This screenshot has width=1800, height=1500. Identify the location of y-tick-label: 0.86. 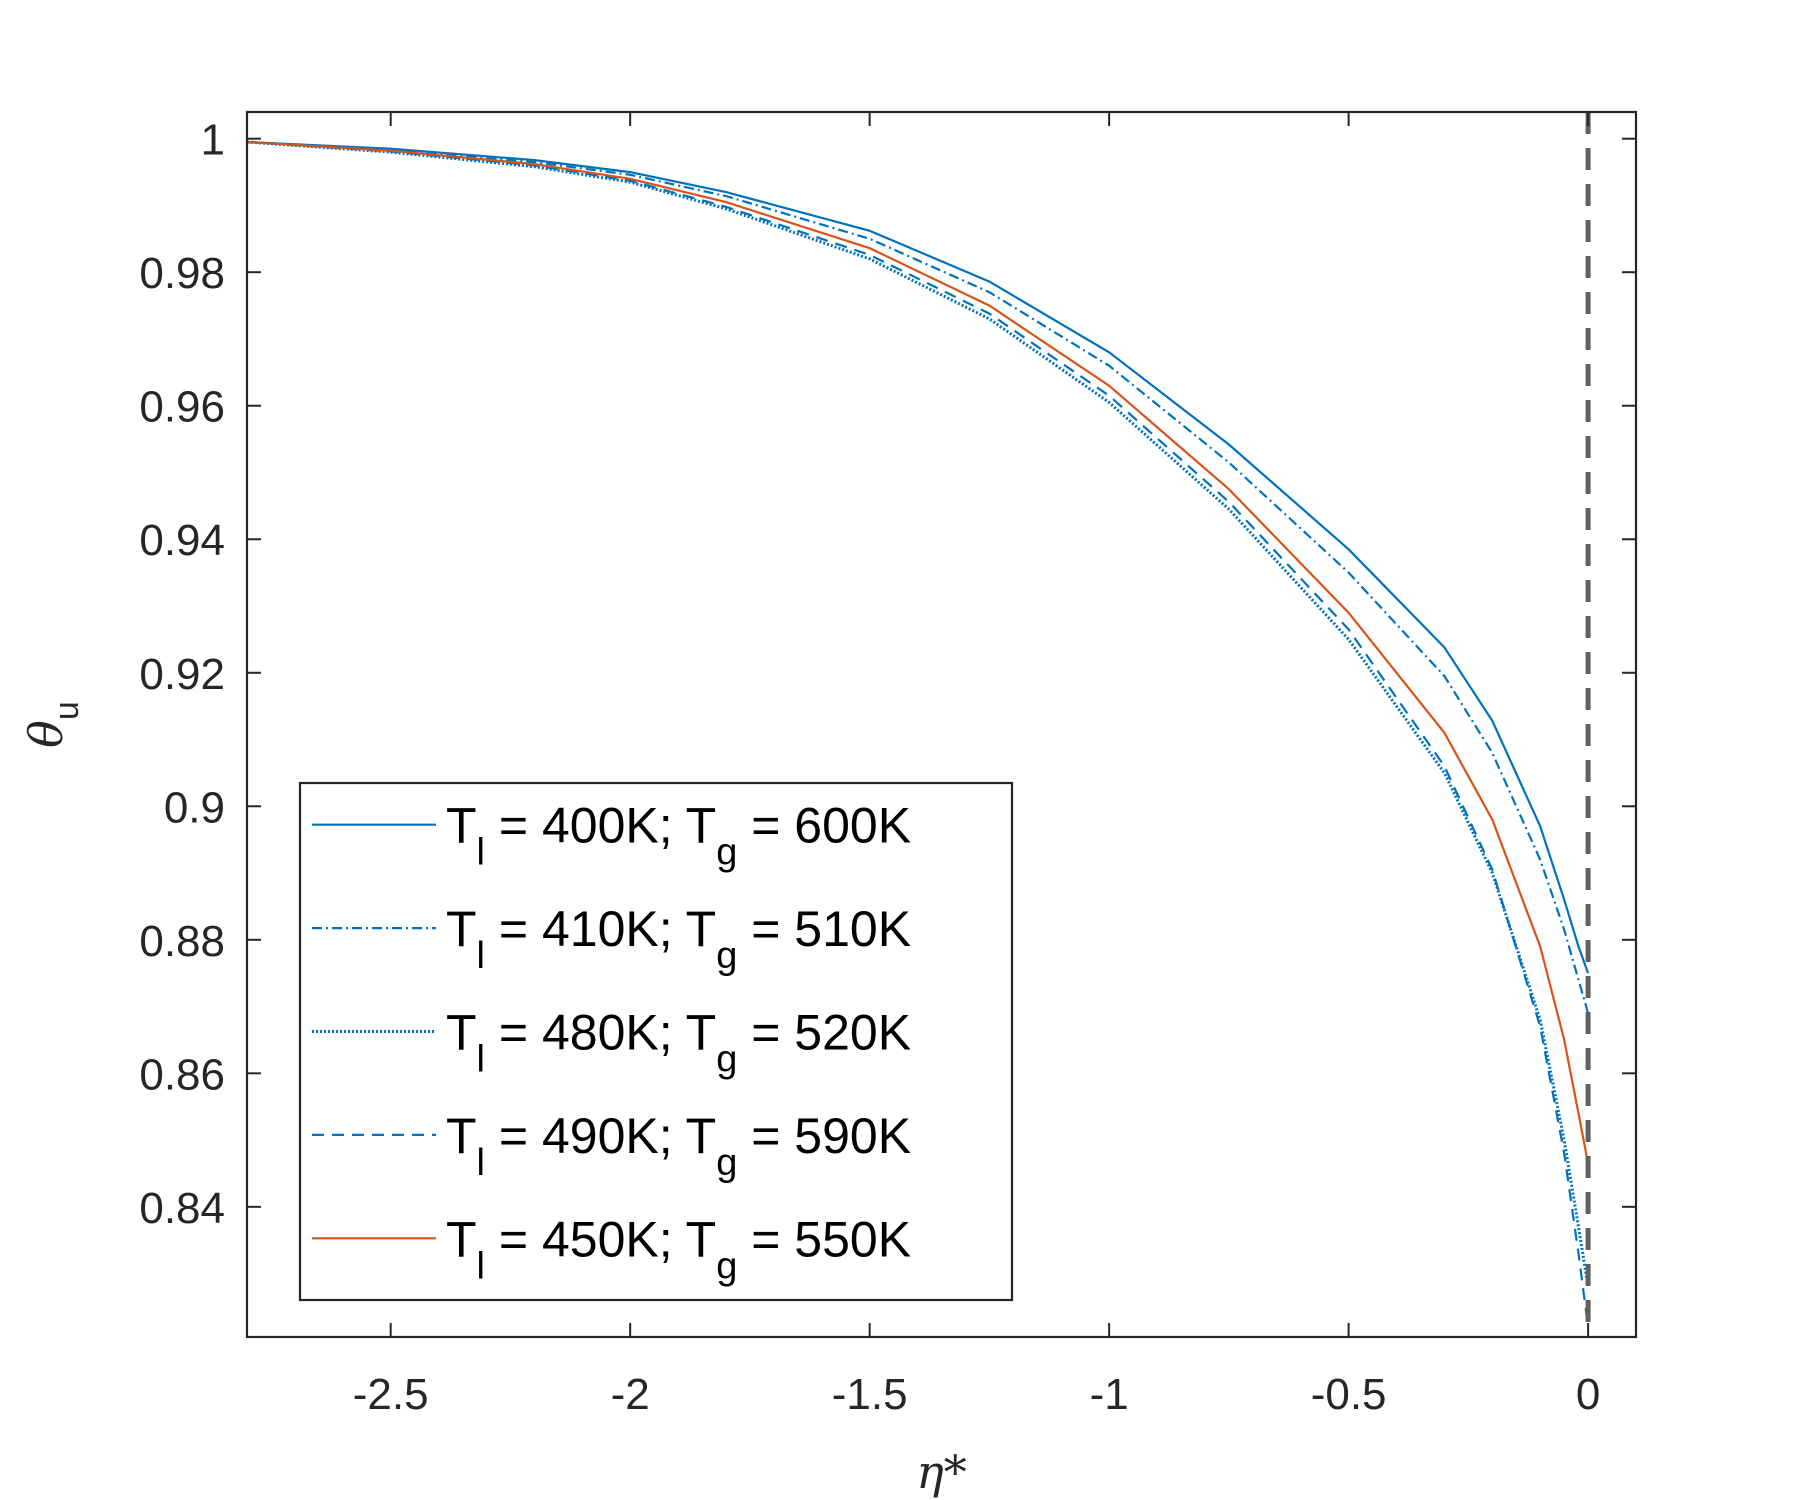
(182, 1074).